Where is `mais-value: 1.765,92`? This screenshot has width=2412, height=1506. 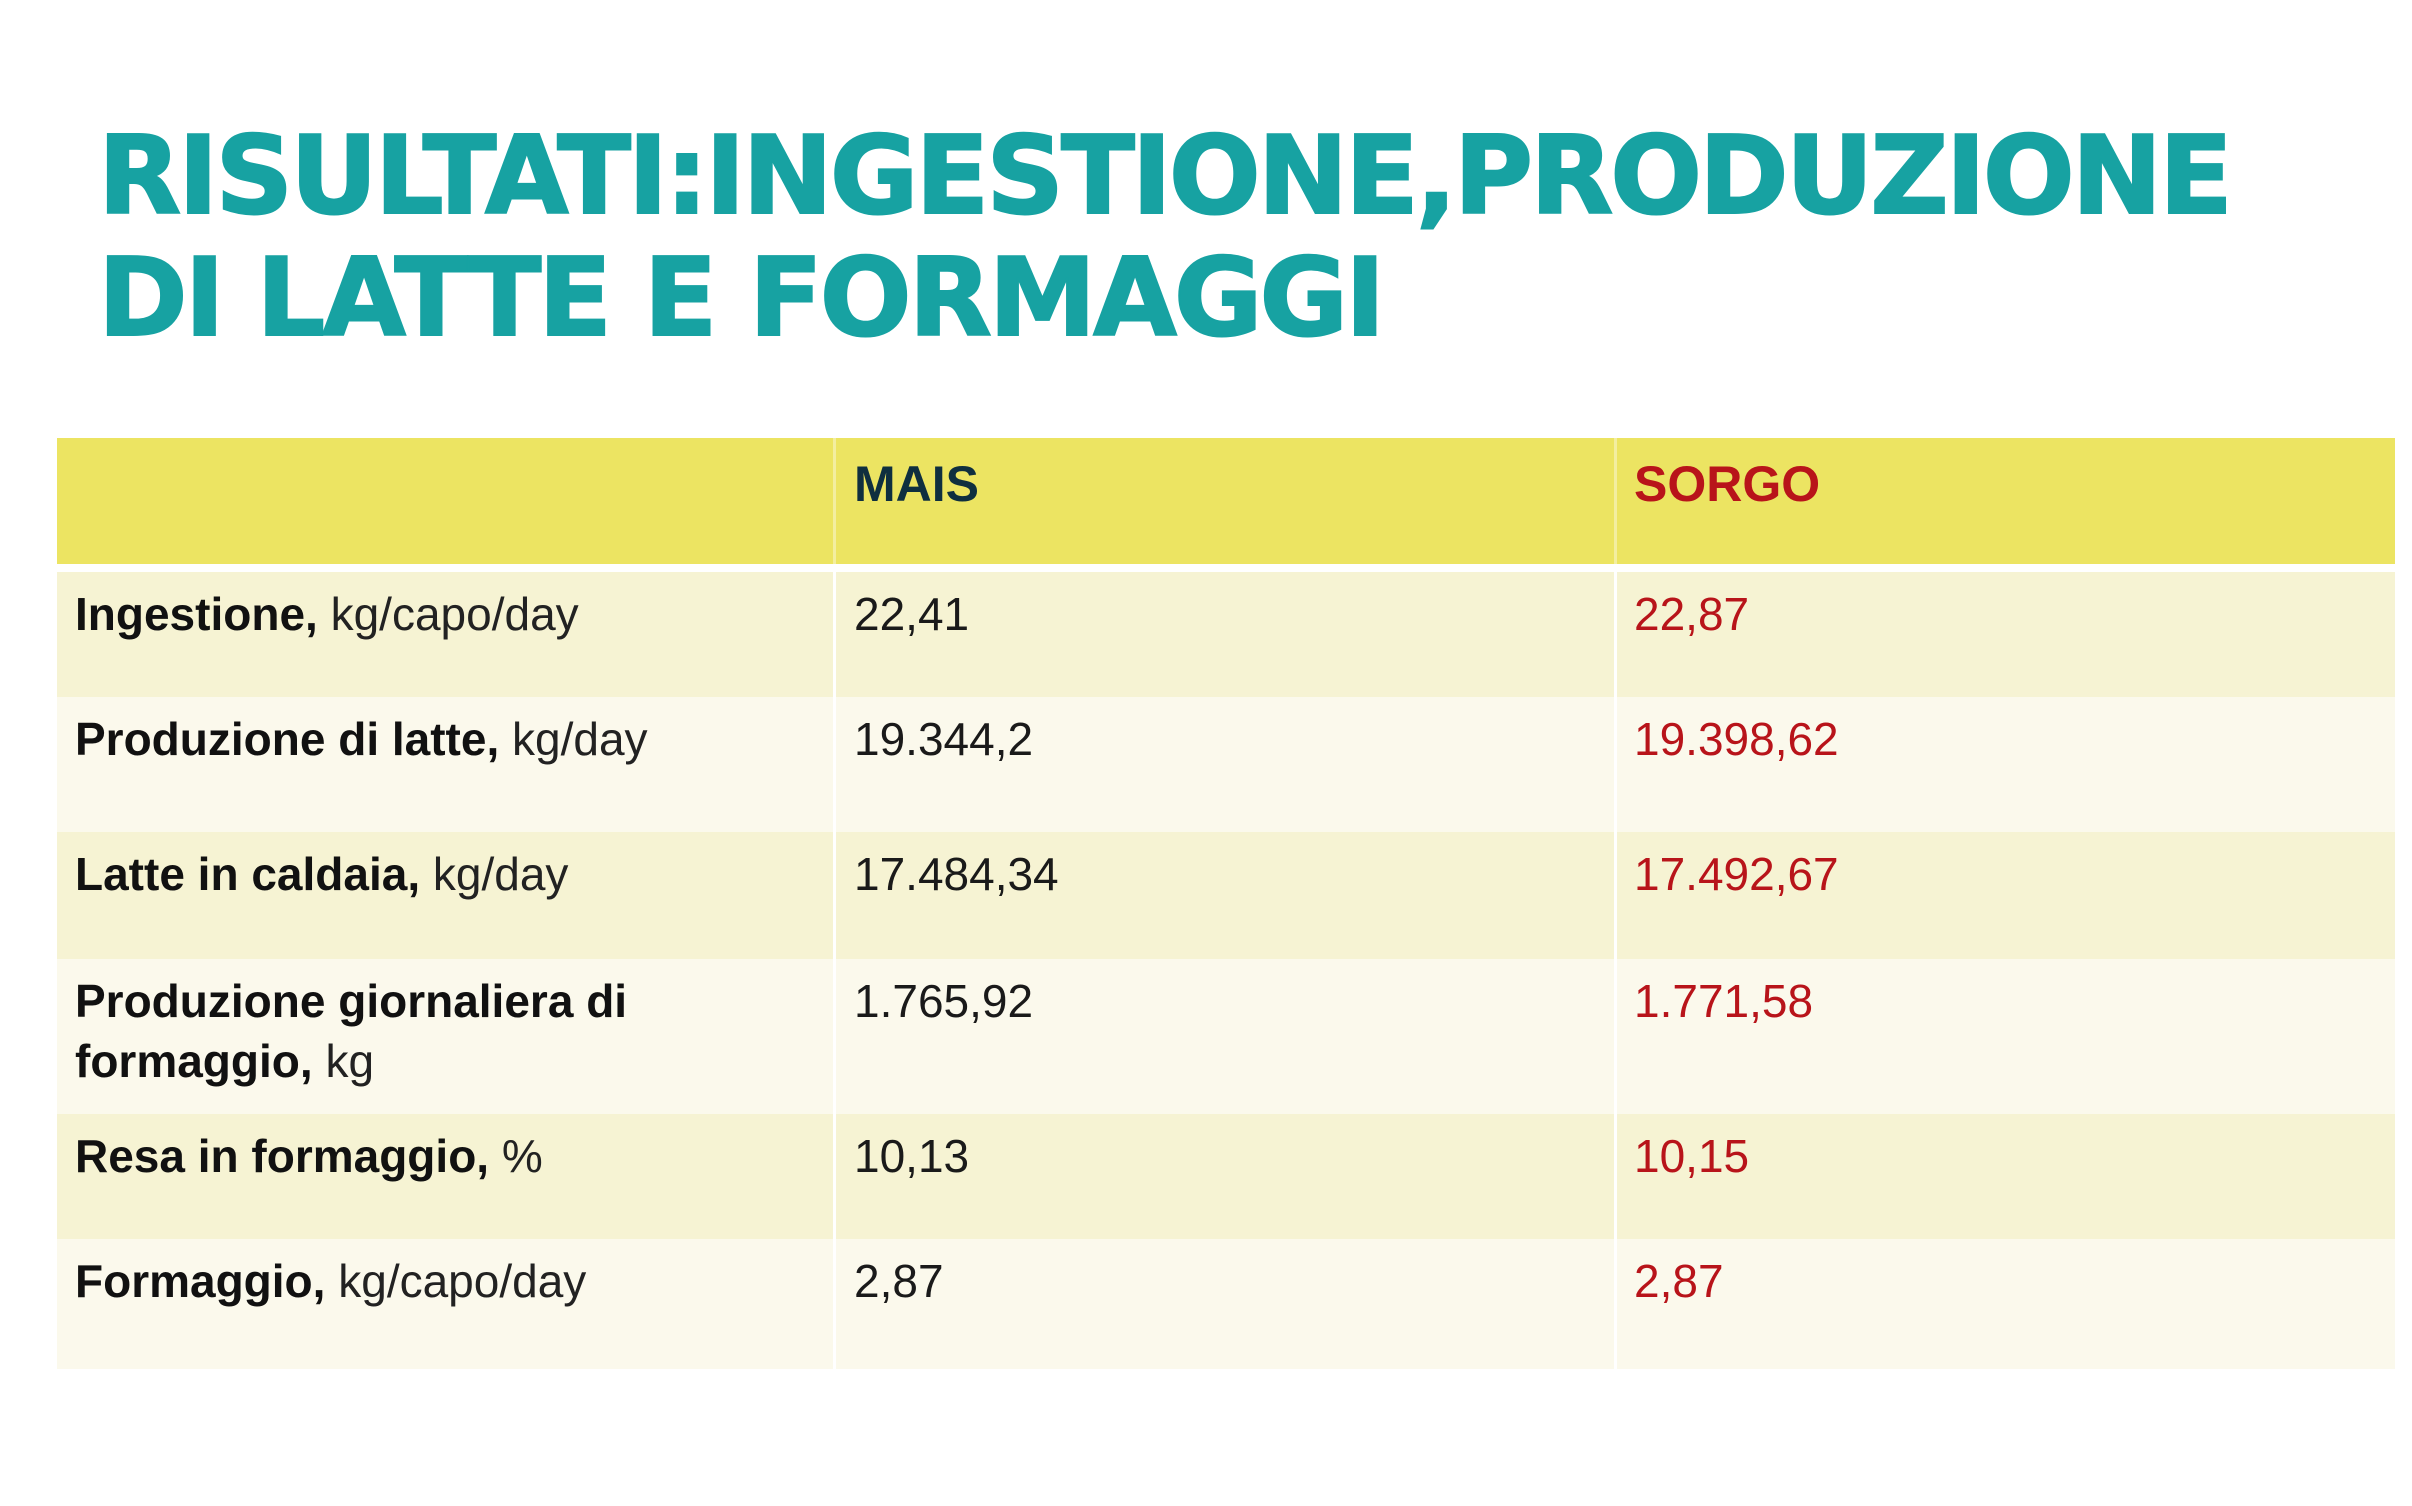 mais-value: 1.765,92 is located at coordinates (1226, 1036).